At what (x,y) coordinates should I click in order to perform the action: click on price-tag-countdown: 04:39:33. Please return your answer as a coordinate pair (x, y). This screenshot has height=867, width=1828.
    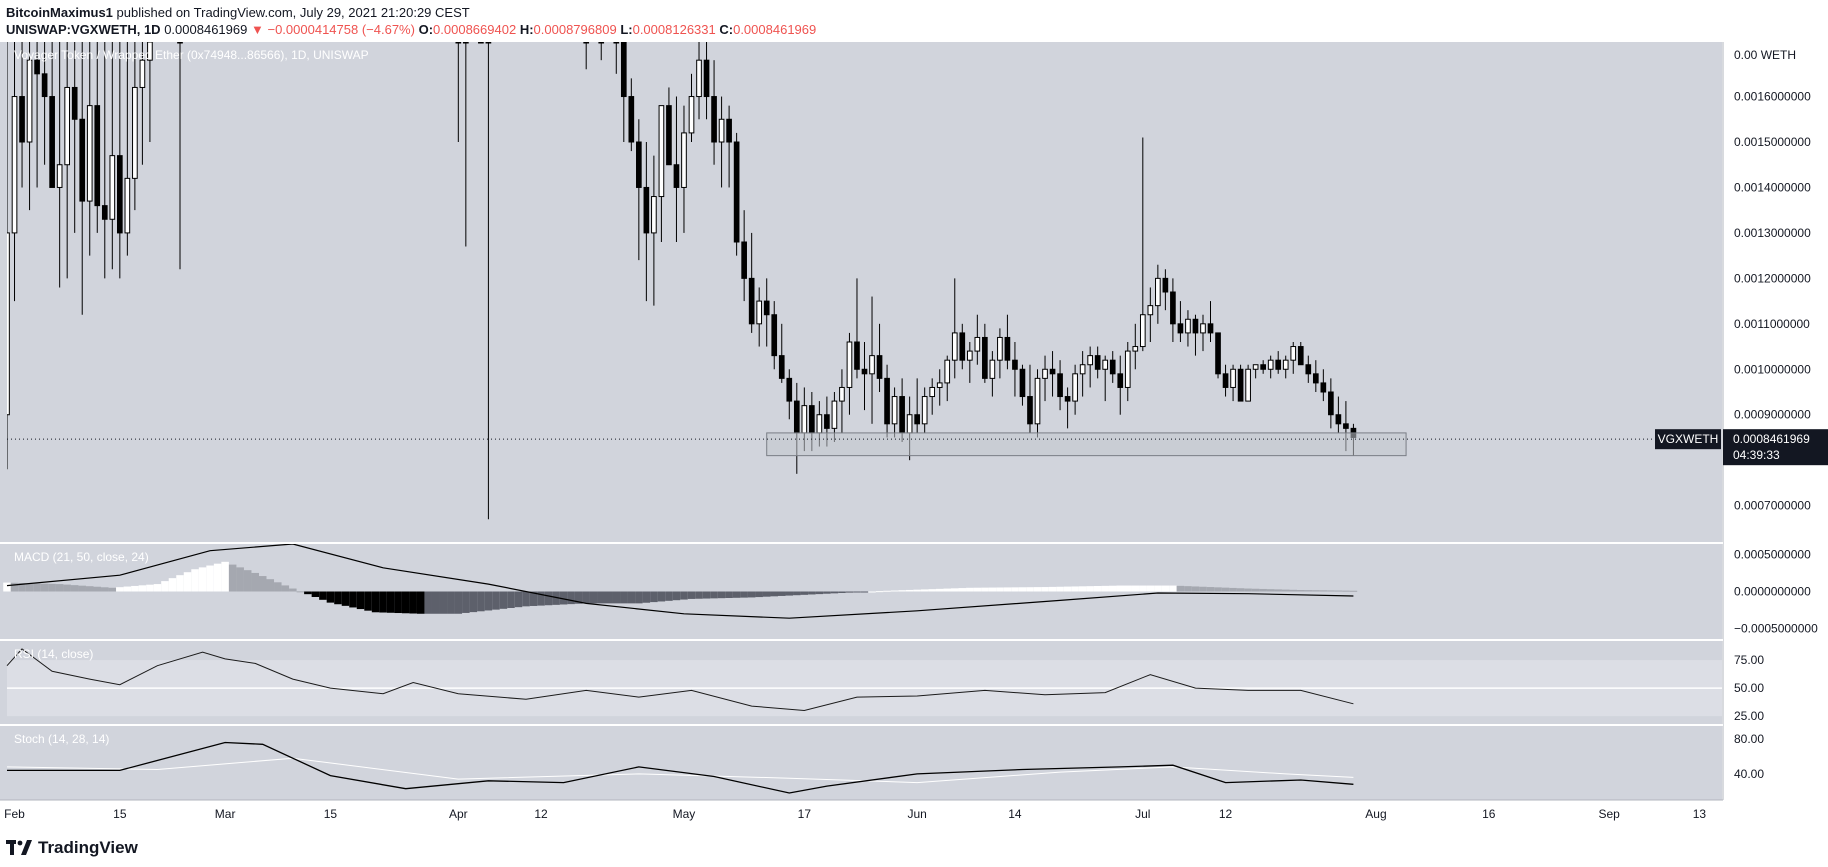
    Looking at the image, I should click on (1756, 455).